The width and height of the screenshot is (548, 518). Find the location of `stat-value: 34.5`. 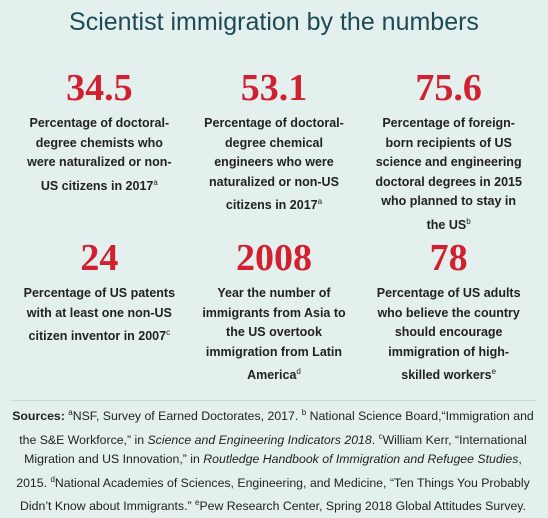

stat-value: 34.5 is located at coordinates (99, 88).